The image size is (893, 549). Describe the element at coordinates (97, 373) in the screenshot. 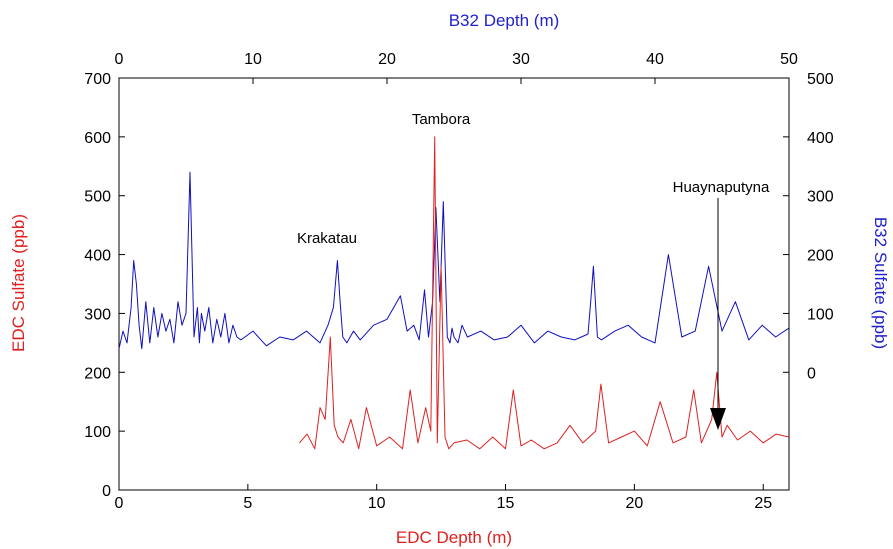

I see `left-tick-label: 200` at that location.